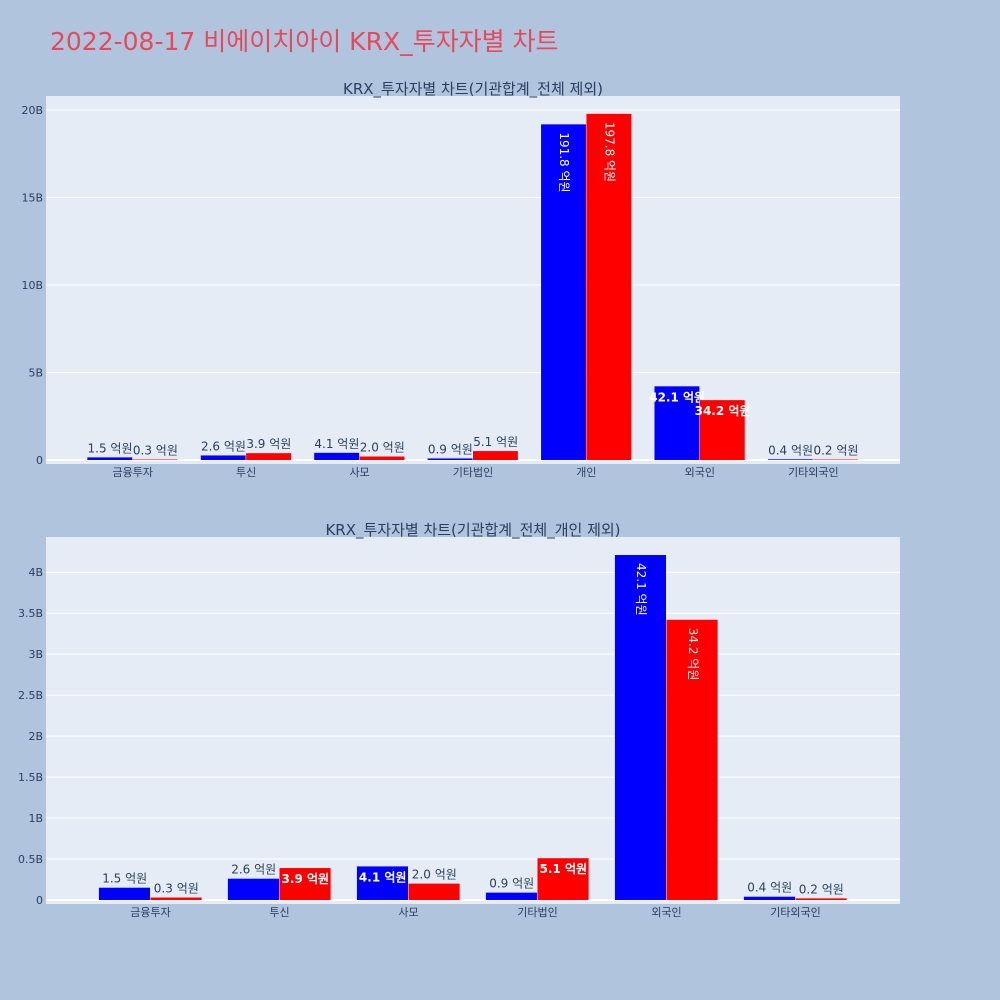 This screenshot has width=1000, height=1000. What do you see at coordinates (30, 859) in the screenshot?
I see `y-tick-label: 0.5B` at bounding box center [30, 859].